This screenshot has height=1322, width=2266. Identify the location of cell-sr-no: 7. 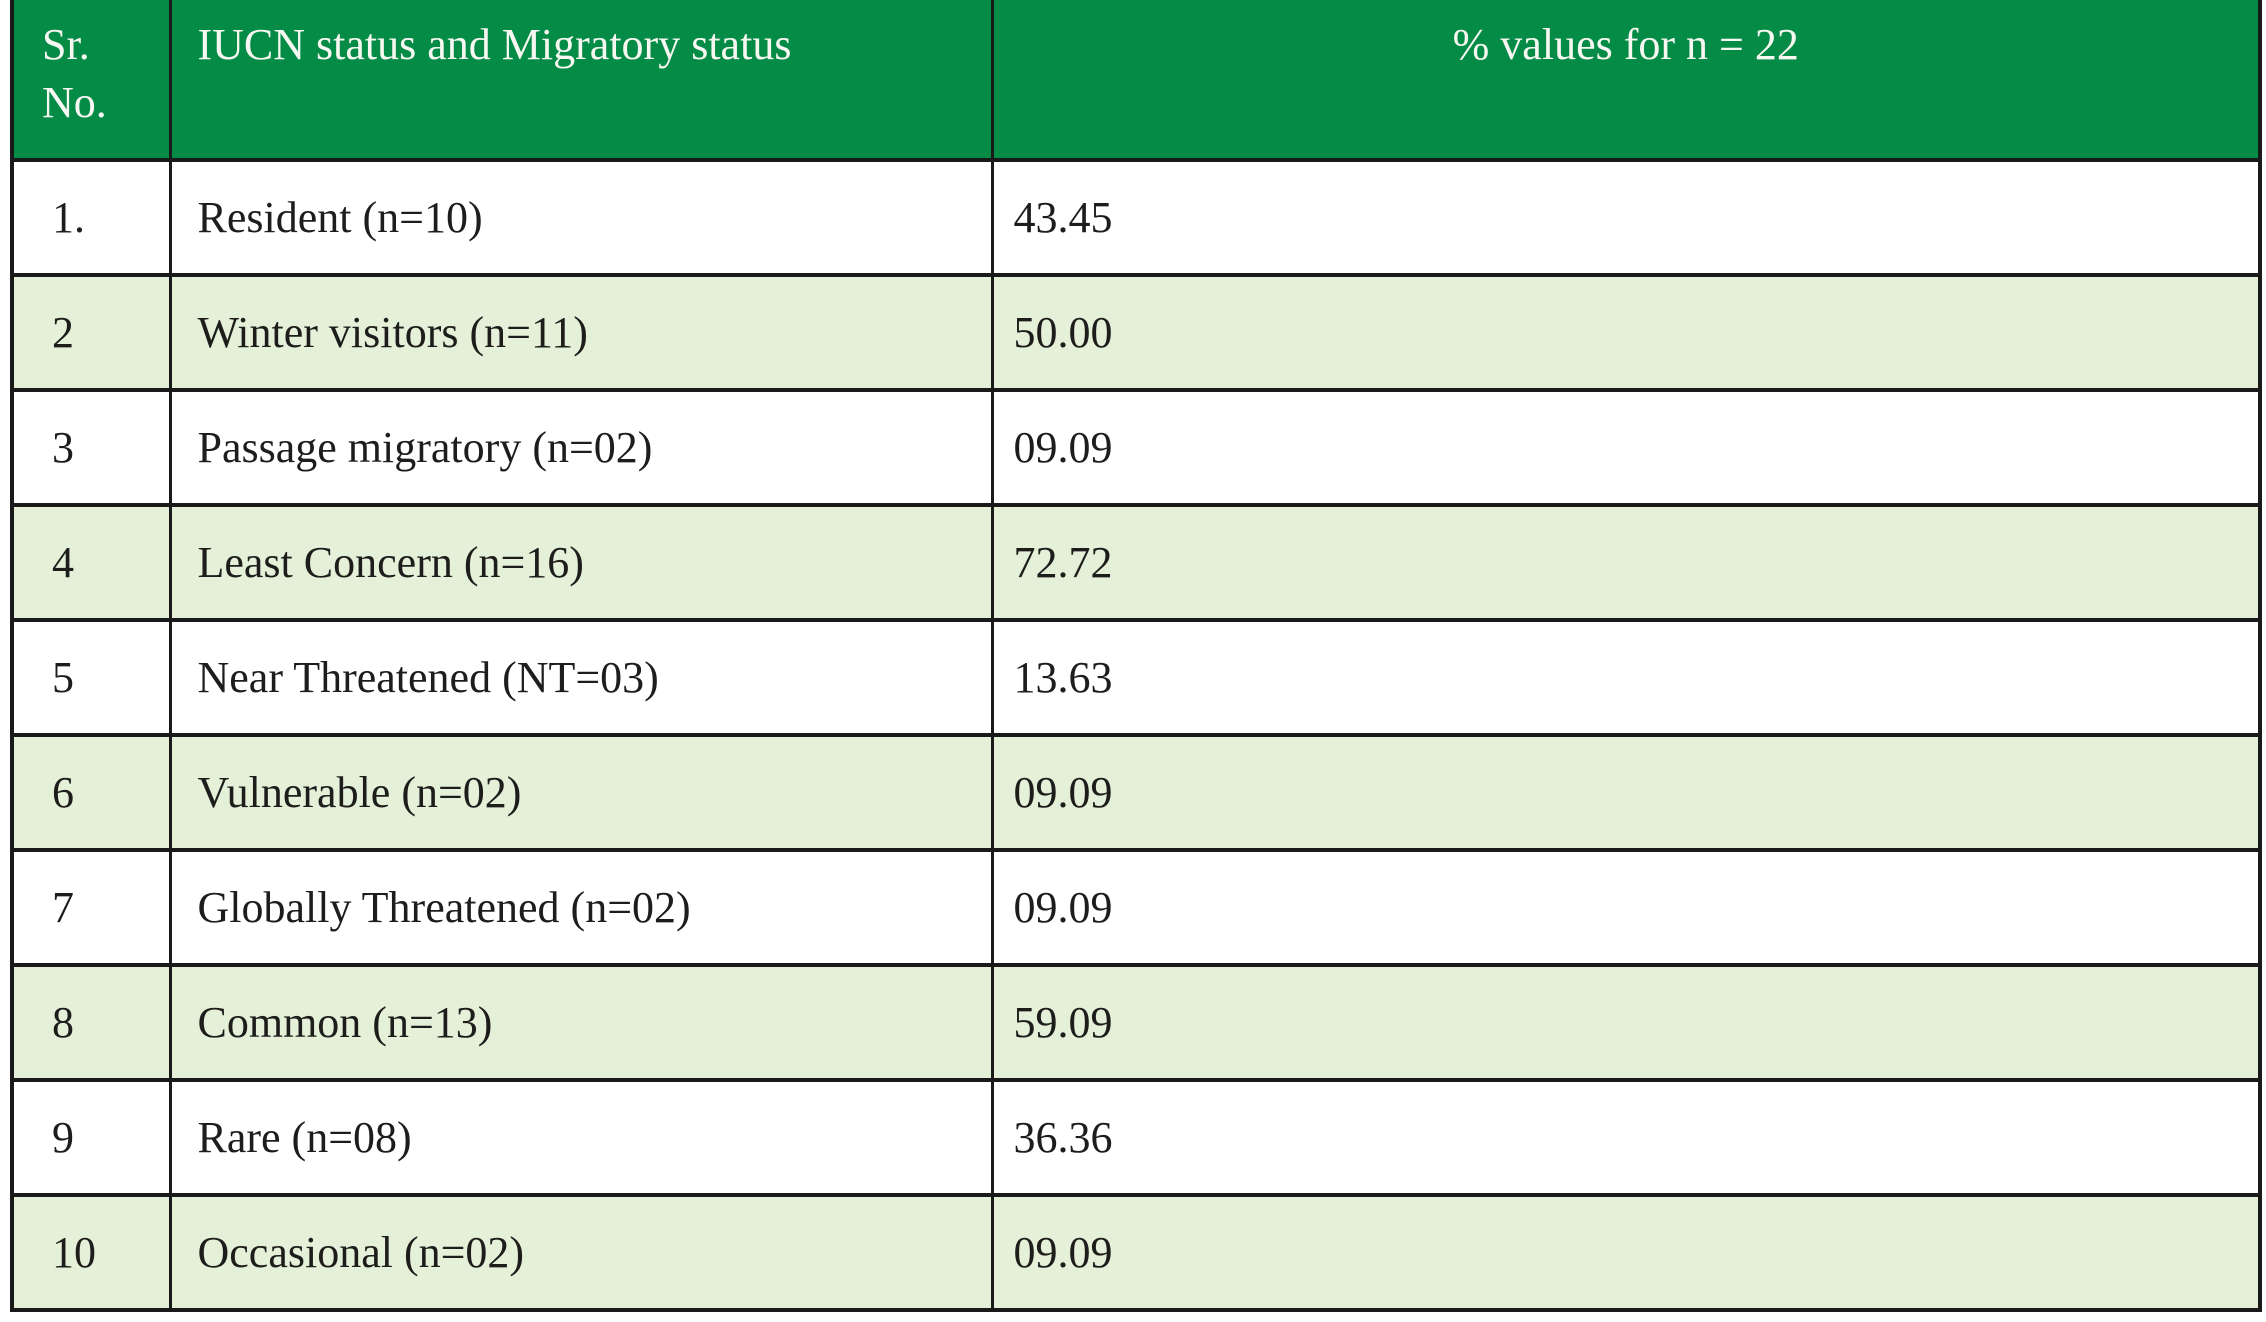
(91, 907).